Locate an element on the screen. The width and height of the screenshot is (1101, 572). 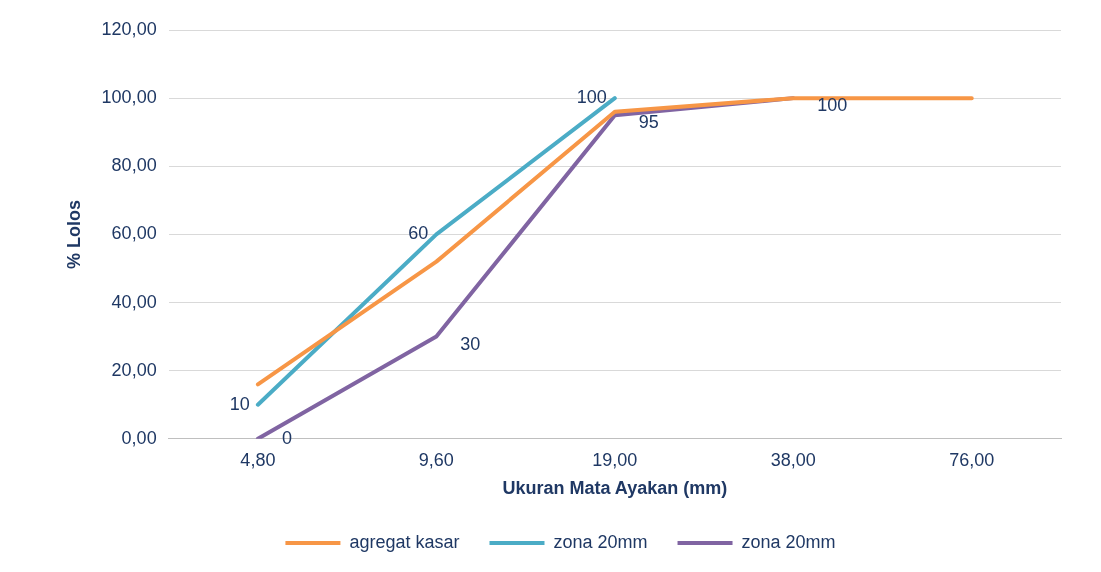
y-tick-label: 60,00 is located at coordinates (134, 233).